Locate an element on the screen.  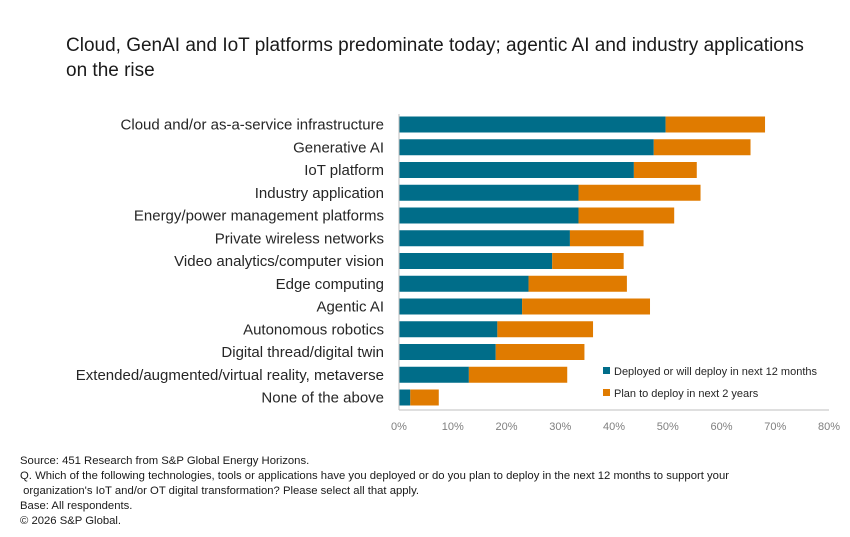
category-label: Private wireless networks is located at coordinates (299, 238).